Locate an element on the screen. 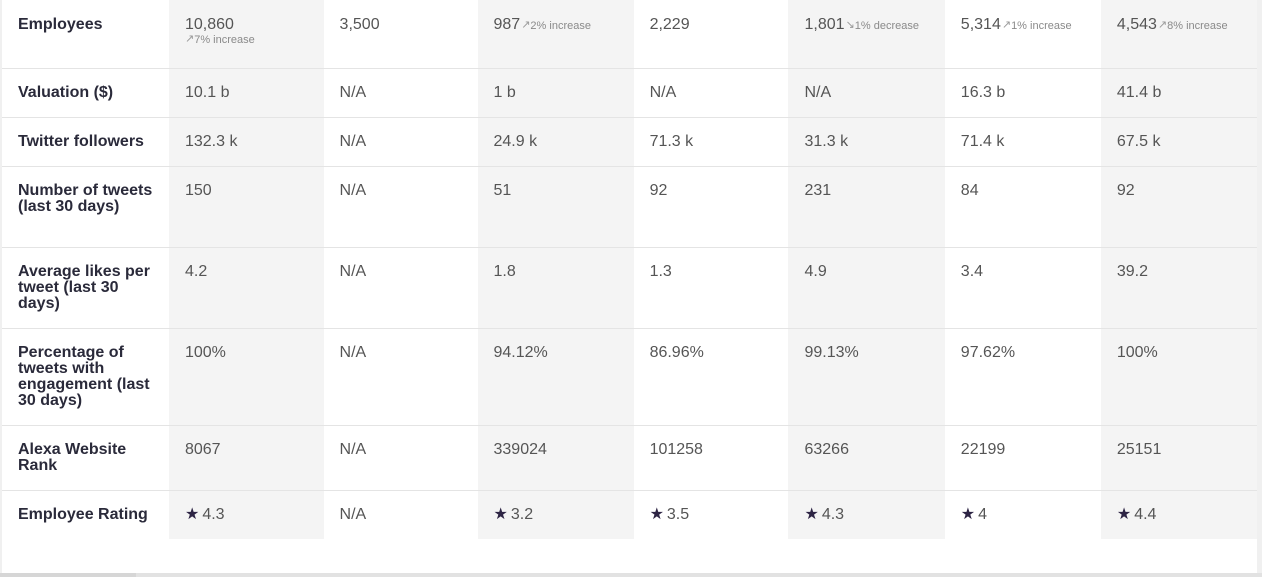  employee-change: ↗1% increase is located at coordinates (1037, 25).